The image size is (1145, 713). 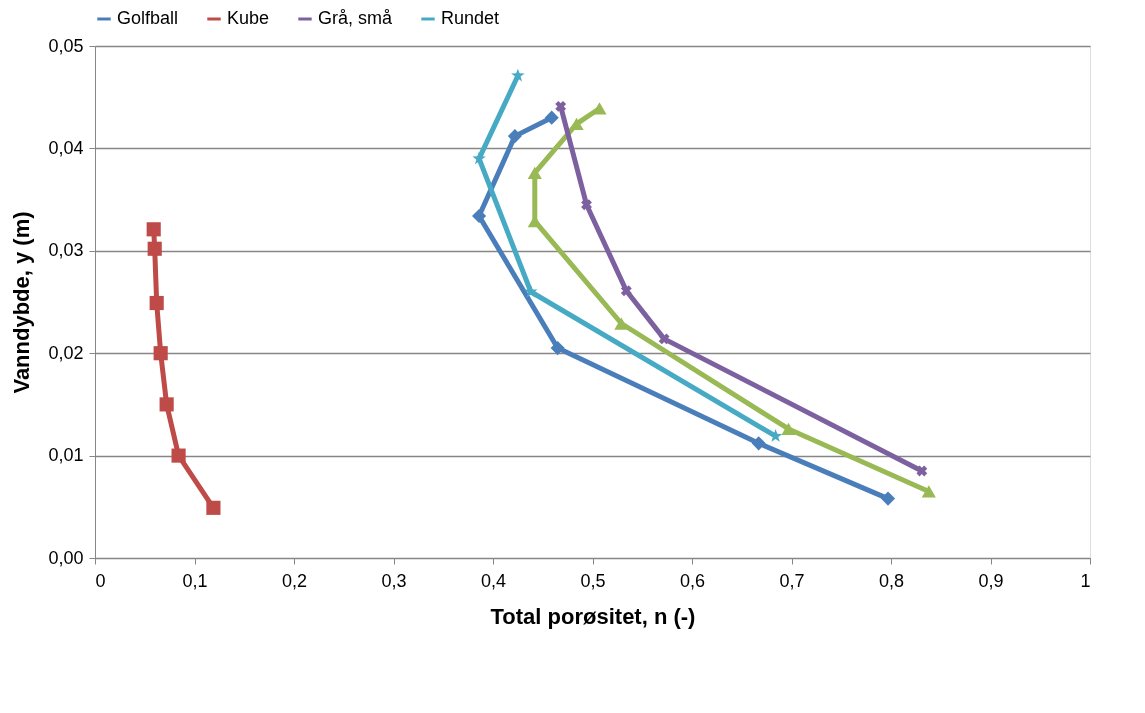 What do you see at coordinates (66, 250) in the screenshot?
I see `y-tick-label: 0,03` at bounding box center [66, 250].